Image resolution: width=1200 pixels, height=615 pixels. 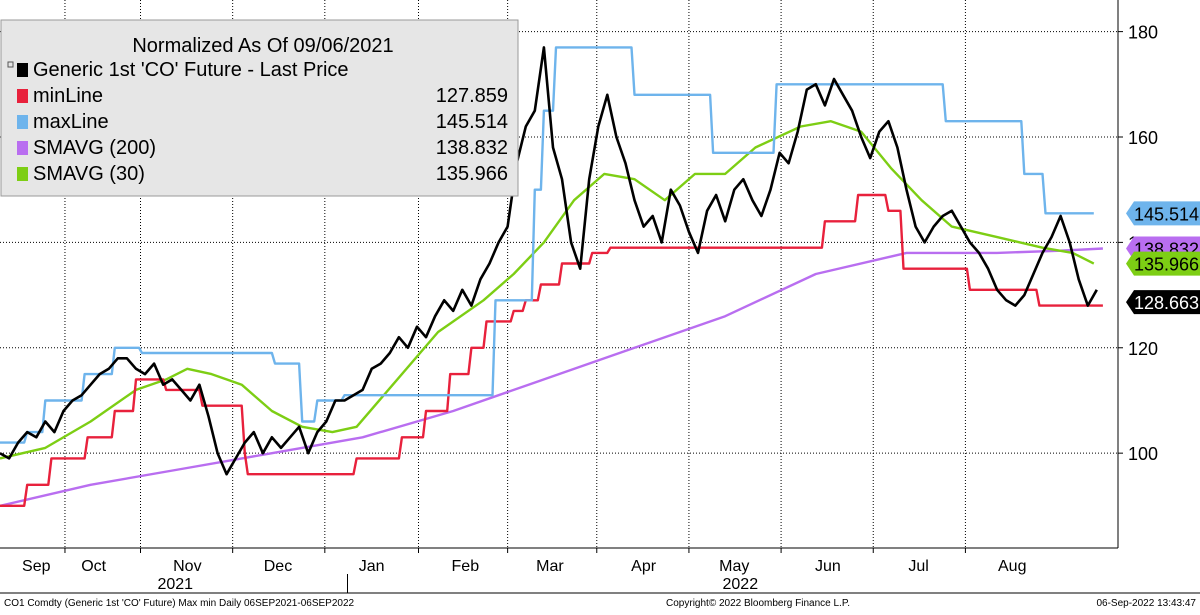 What do you see at coordinates (1143, 454) in the screenshot?
I see `y-tick-label: 100` at bounding box center [1143, 454].